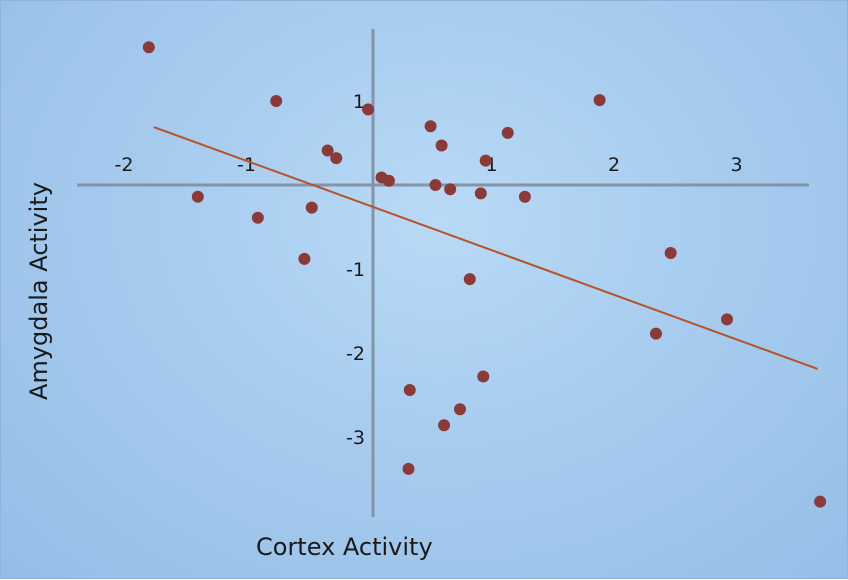 The image size is (848, 580). What do you see at coordinates (359, 102) in the screenshot?
I see `y-tick-label: 1` at bounding box center [359, 102].